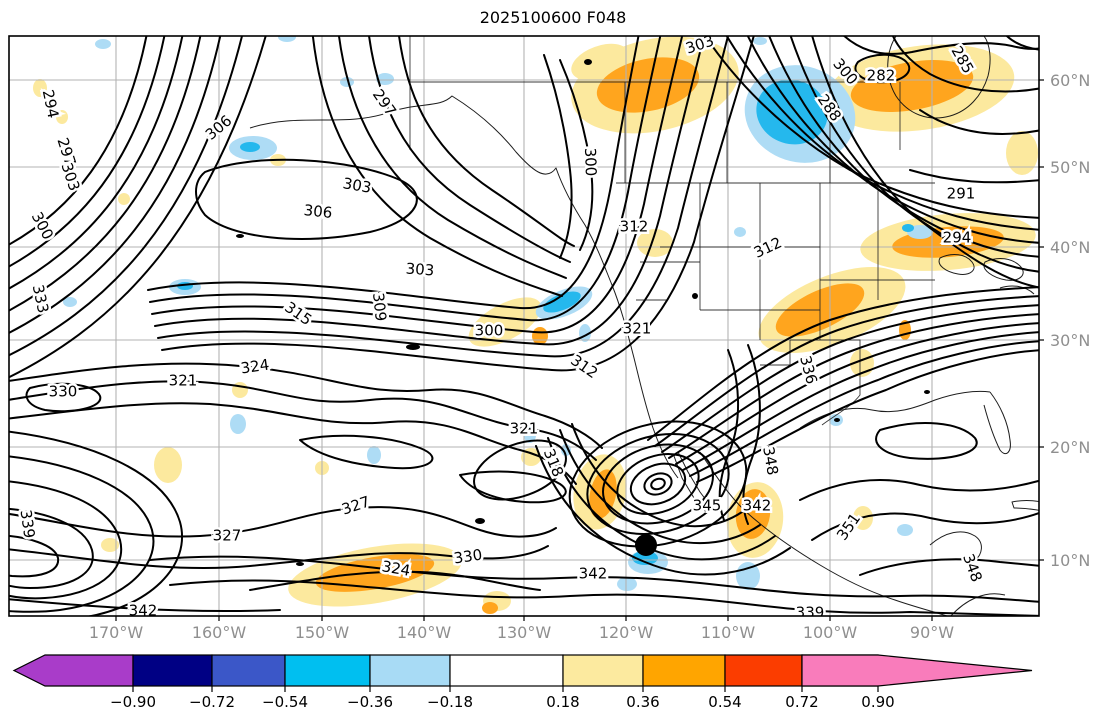 This screenshot has width=1105, height=712. What do you see at coordinates (227, 536) in the screenshot?
I see `contour-label: 327` at bounding box center [227, 536].